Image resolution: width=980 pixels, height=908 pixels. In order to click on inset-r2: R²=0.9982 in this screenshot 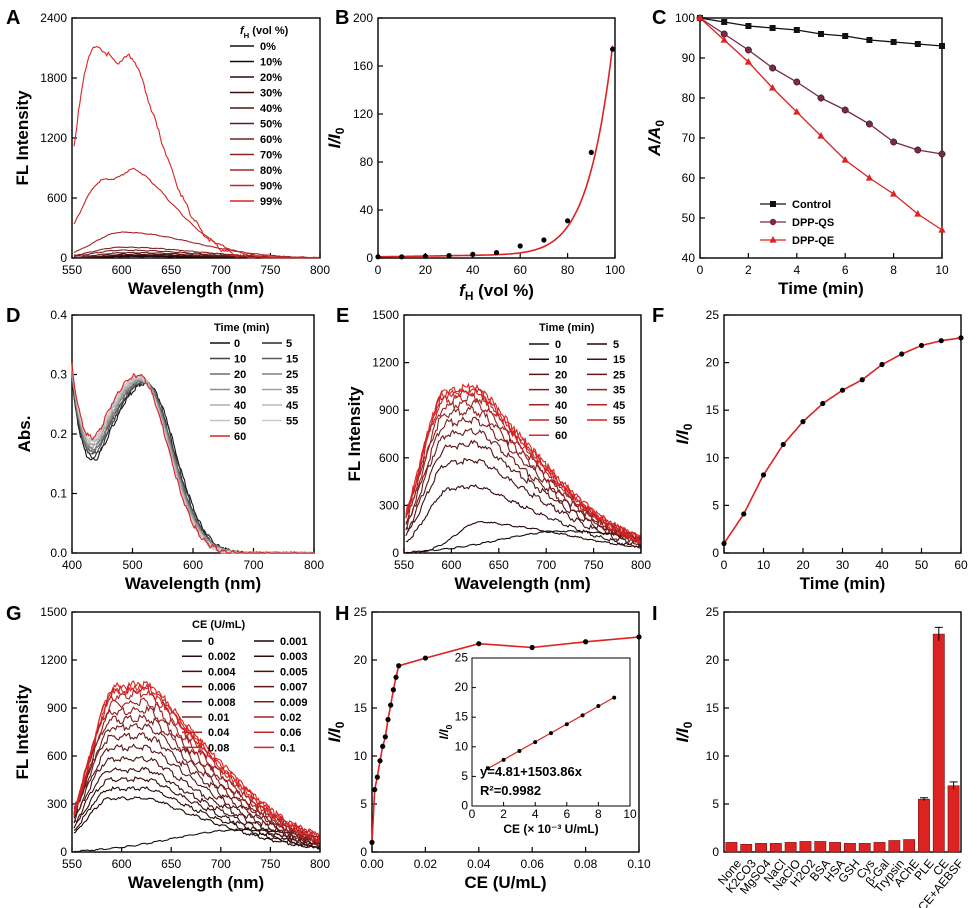, I will do `click(510, 790)`.